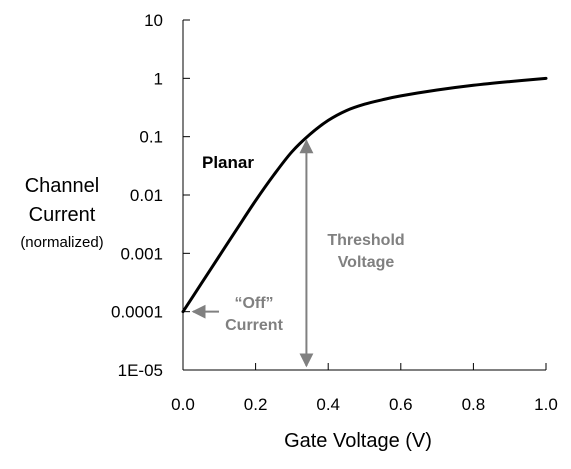 This screenshot has width=571, height=469. What do you see at coordinates (158, 78) in the screenshot?
I see `y-tick-label: 1` at bounding box center [158, 78].